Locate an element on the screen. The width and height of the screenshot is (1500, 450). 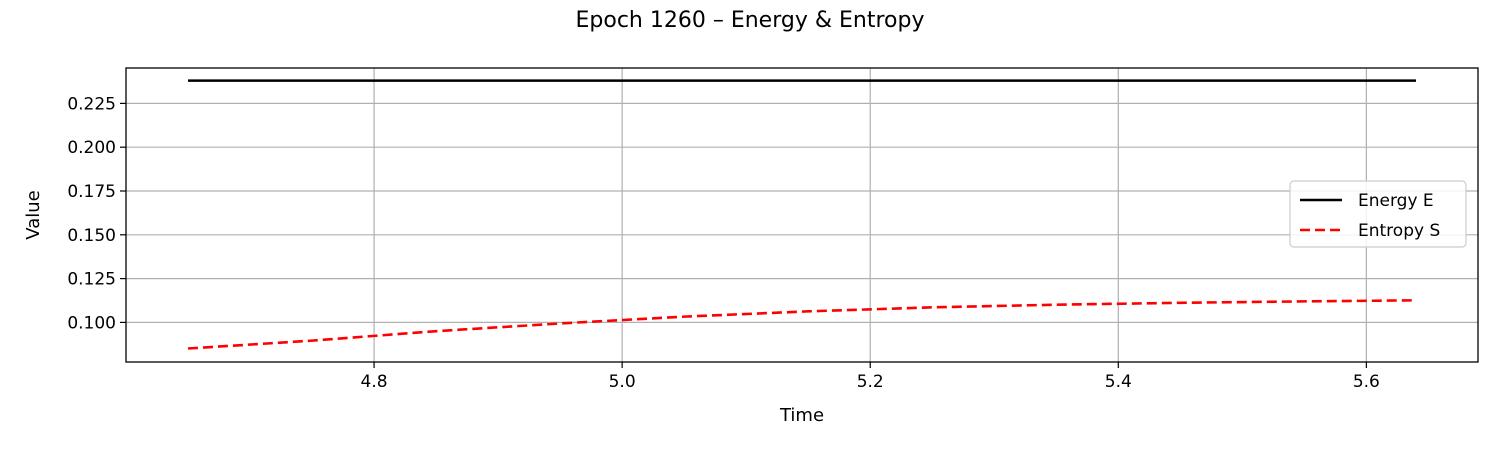
y-axis-title: Value is located at coordinates (33, 214).